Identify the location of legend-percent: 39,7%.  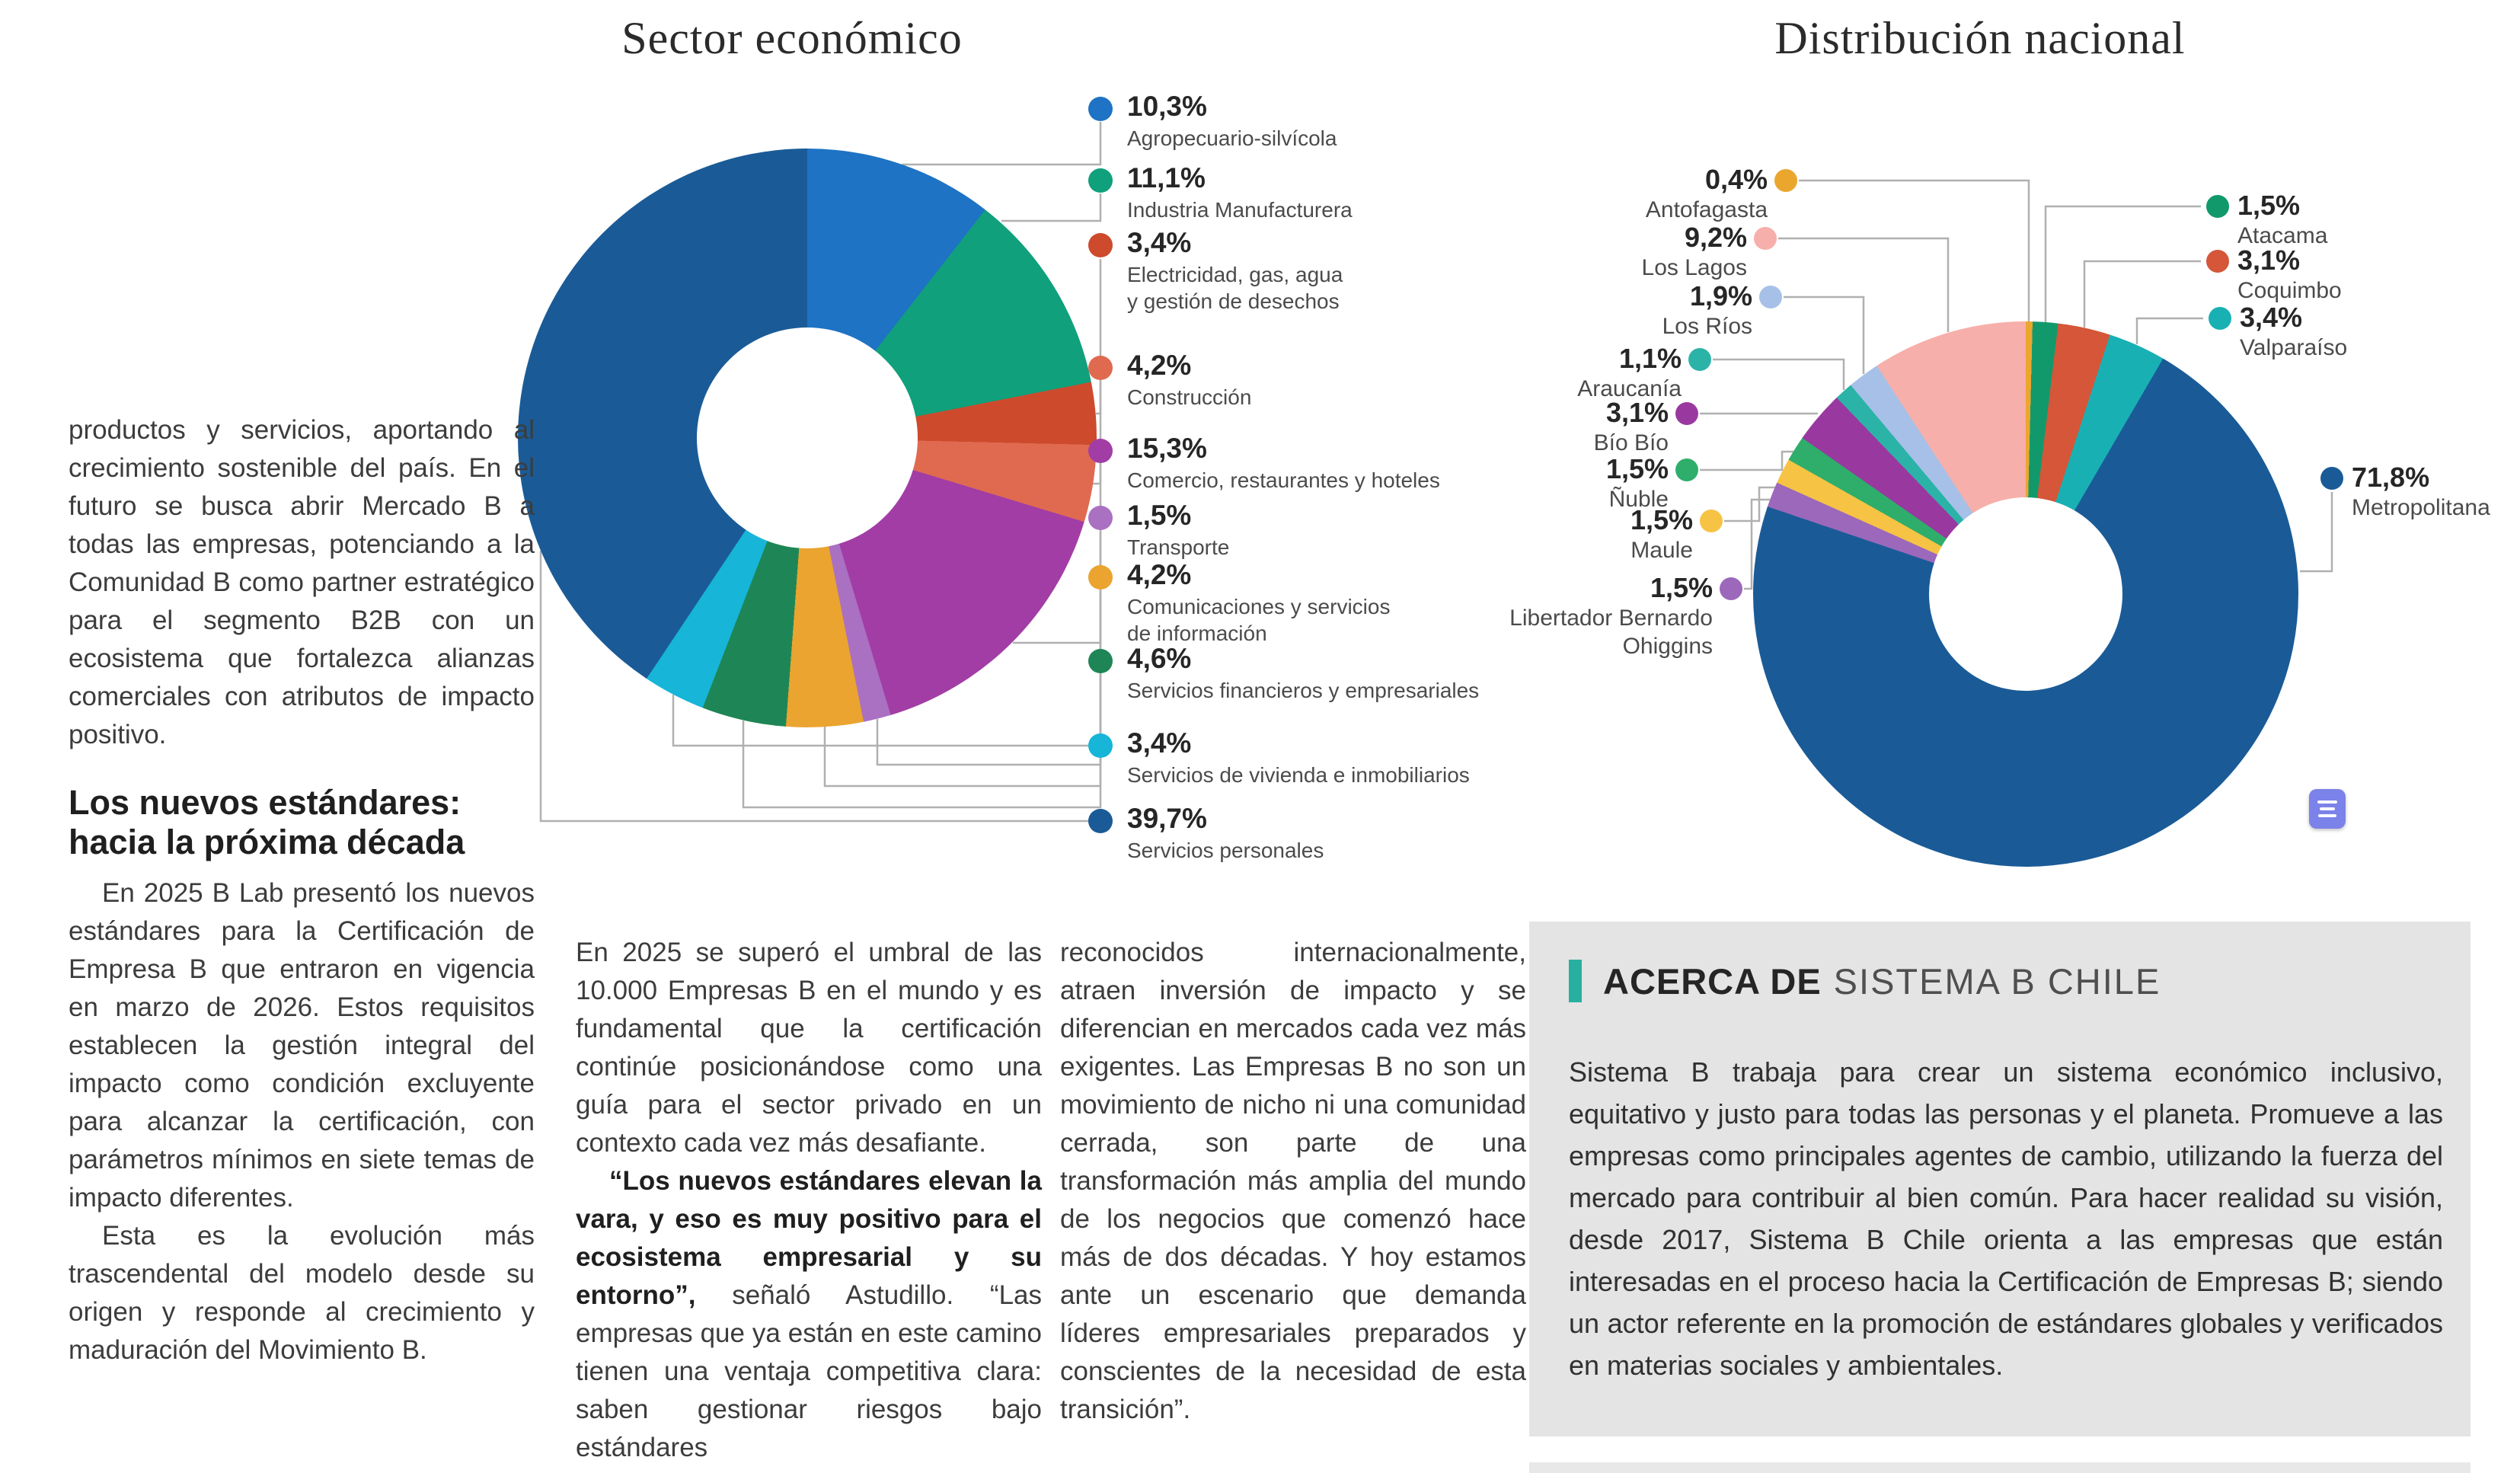
(1167, 819).